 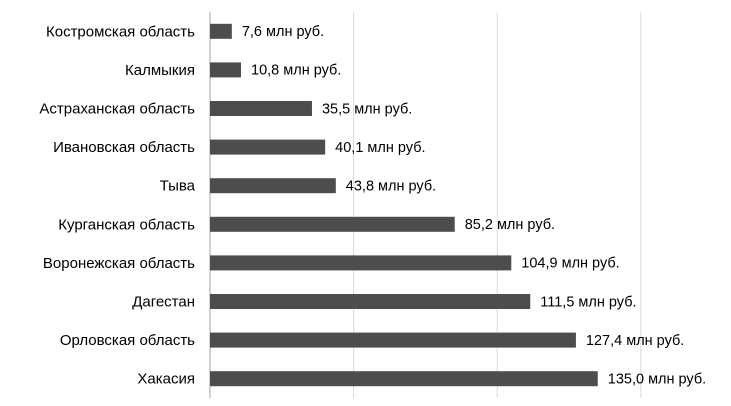 What do you see at coordinates (635, 341) in the screenshot?
I see `value-label: 127,4 млн руб.` at bounding box center [635, 341].